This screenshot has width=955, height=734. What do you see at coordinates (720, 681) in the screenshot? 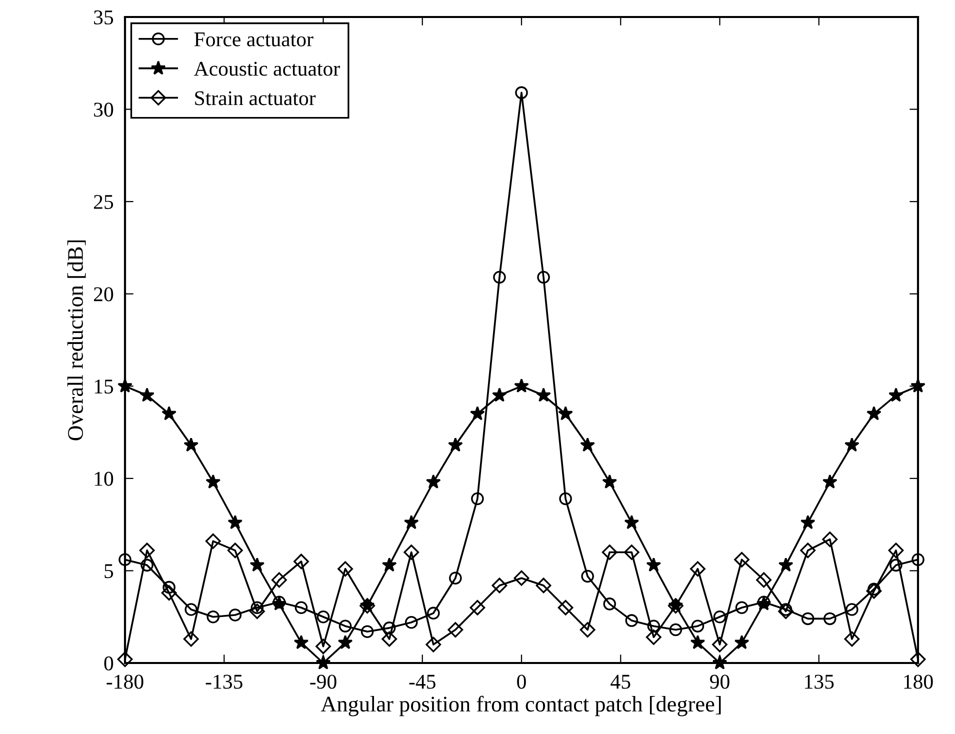
I see `x-tick-label: 90` at bounding box center [720, 681].